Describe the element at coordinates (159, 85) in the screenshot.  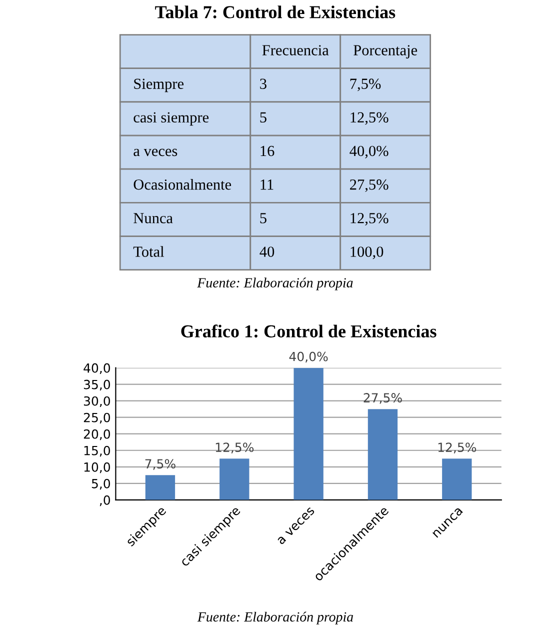
I see `category-label: Siempre` at that location.